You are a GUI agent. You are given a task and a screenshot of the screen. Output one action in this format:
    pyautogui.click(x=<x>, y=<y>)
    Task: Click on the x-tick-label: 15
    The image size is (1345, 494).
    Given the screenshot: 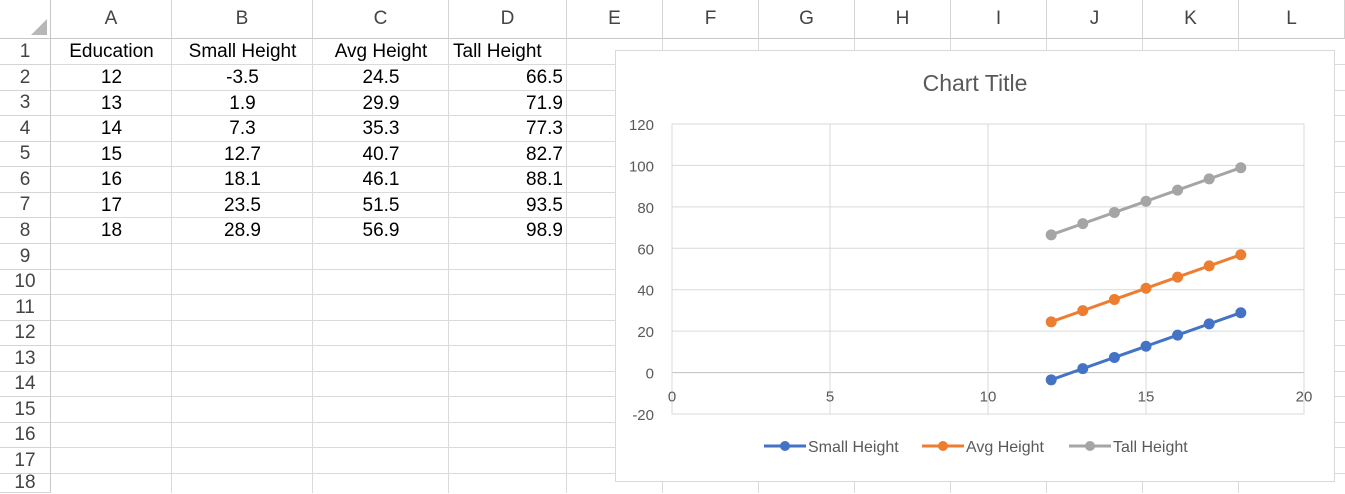 What is the action you would take?
    pyautogui.click(x=1146, y=397)
    